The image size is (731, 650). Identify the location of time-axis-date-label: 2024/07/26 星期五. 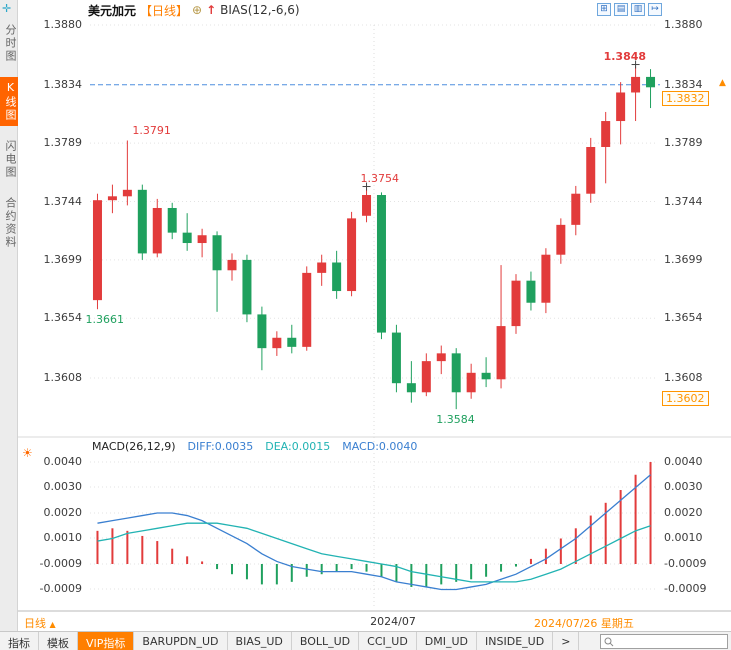
(584, 623).